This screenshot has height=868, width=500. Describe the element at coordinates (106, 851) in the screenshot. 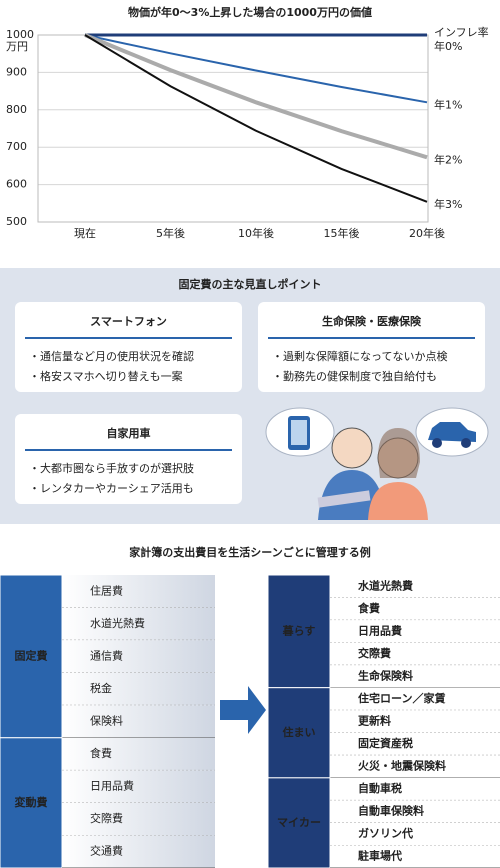

I see `item-label: 交通費` at that location.